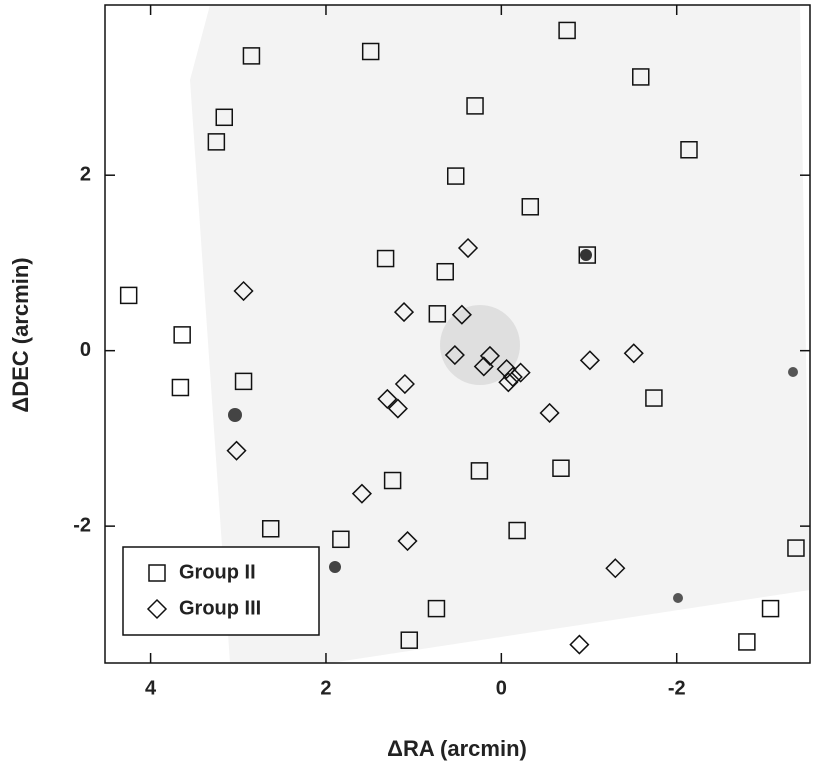 This screenshot has width=830, height=780. I want to click on legend-label: Group II, so click(217, 572).